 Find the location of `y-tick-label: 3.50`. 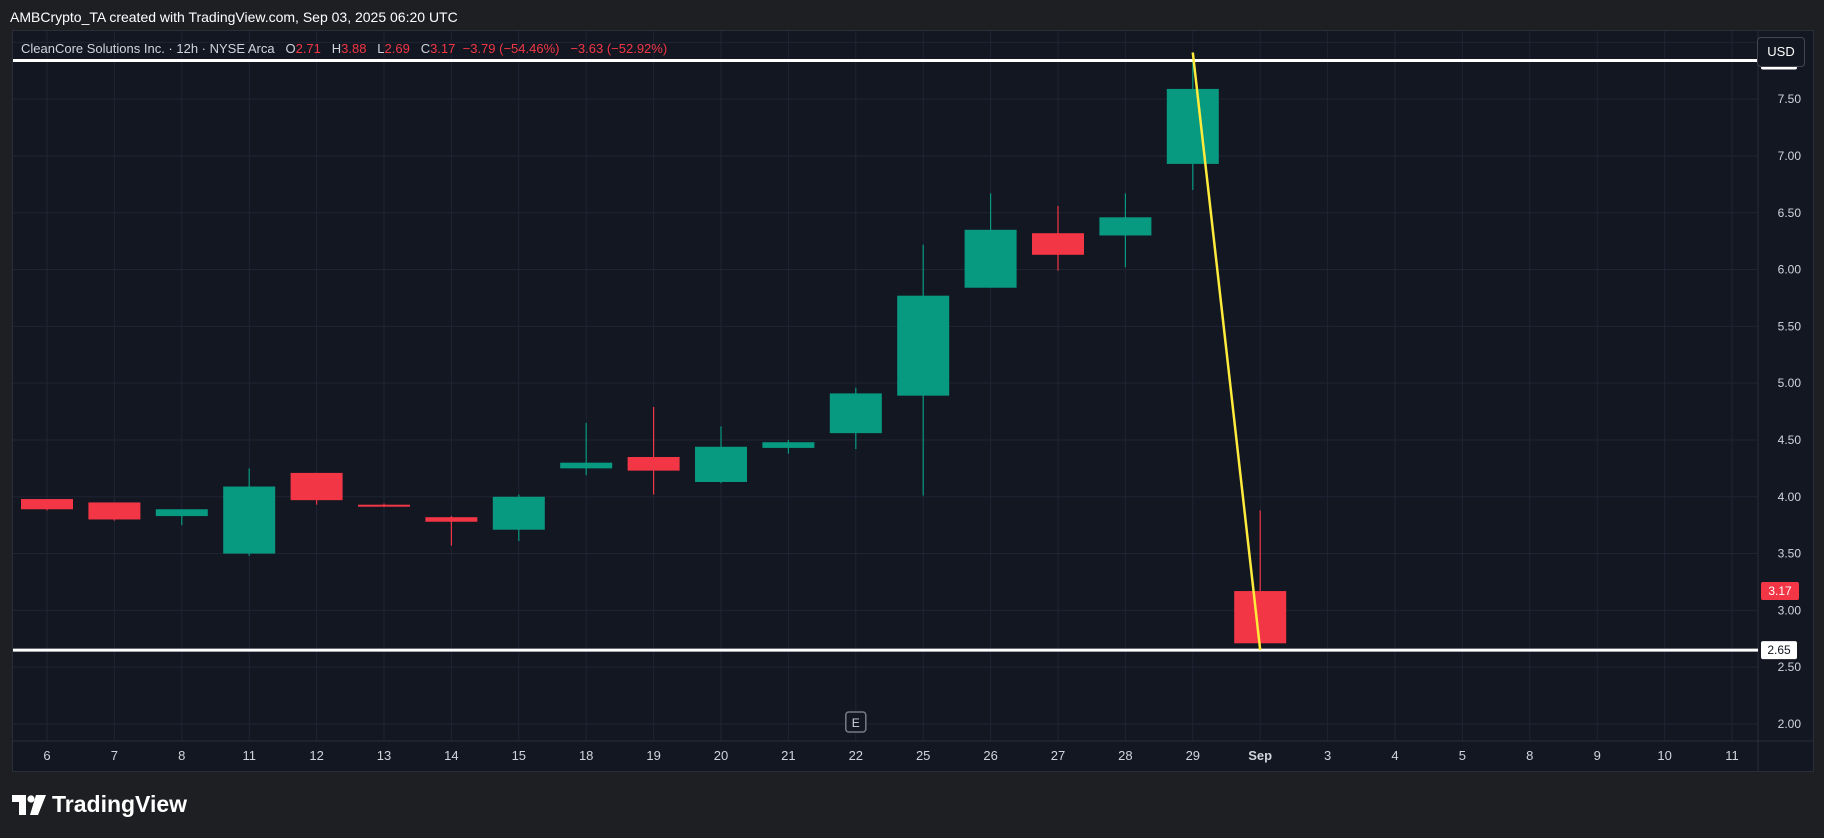

y-tick-label: 3.50 is located at coordinates (1790, 554).